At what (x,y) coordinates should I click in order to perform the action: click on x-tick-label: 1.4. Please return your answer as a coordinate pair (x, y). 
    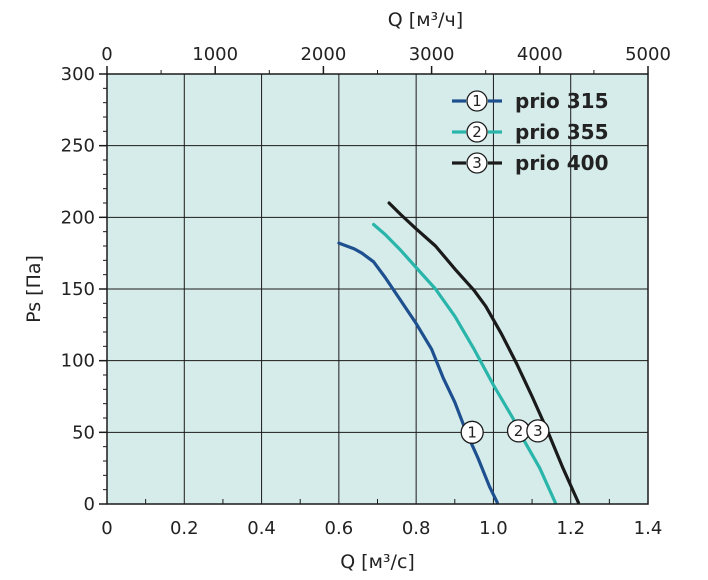
    Looking at the image, I should click on (648, 528).